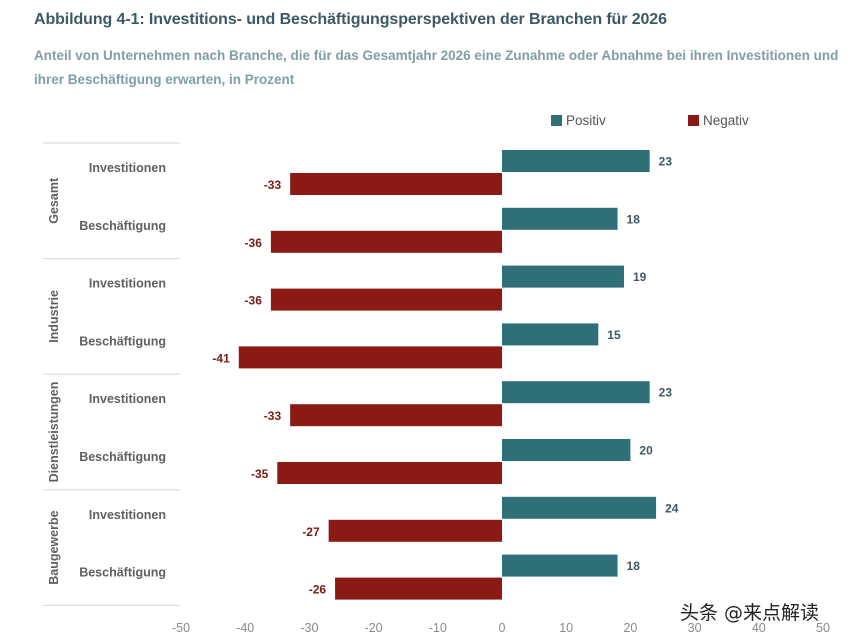 This screenshot has height=640, width=855. I want to click on watermark: 头条 @来点解读, so click(750, 613).